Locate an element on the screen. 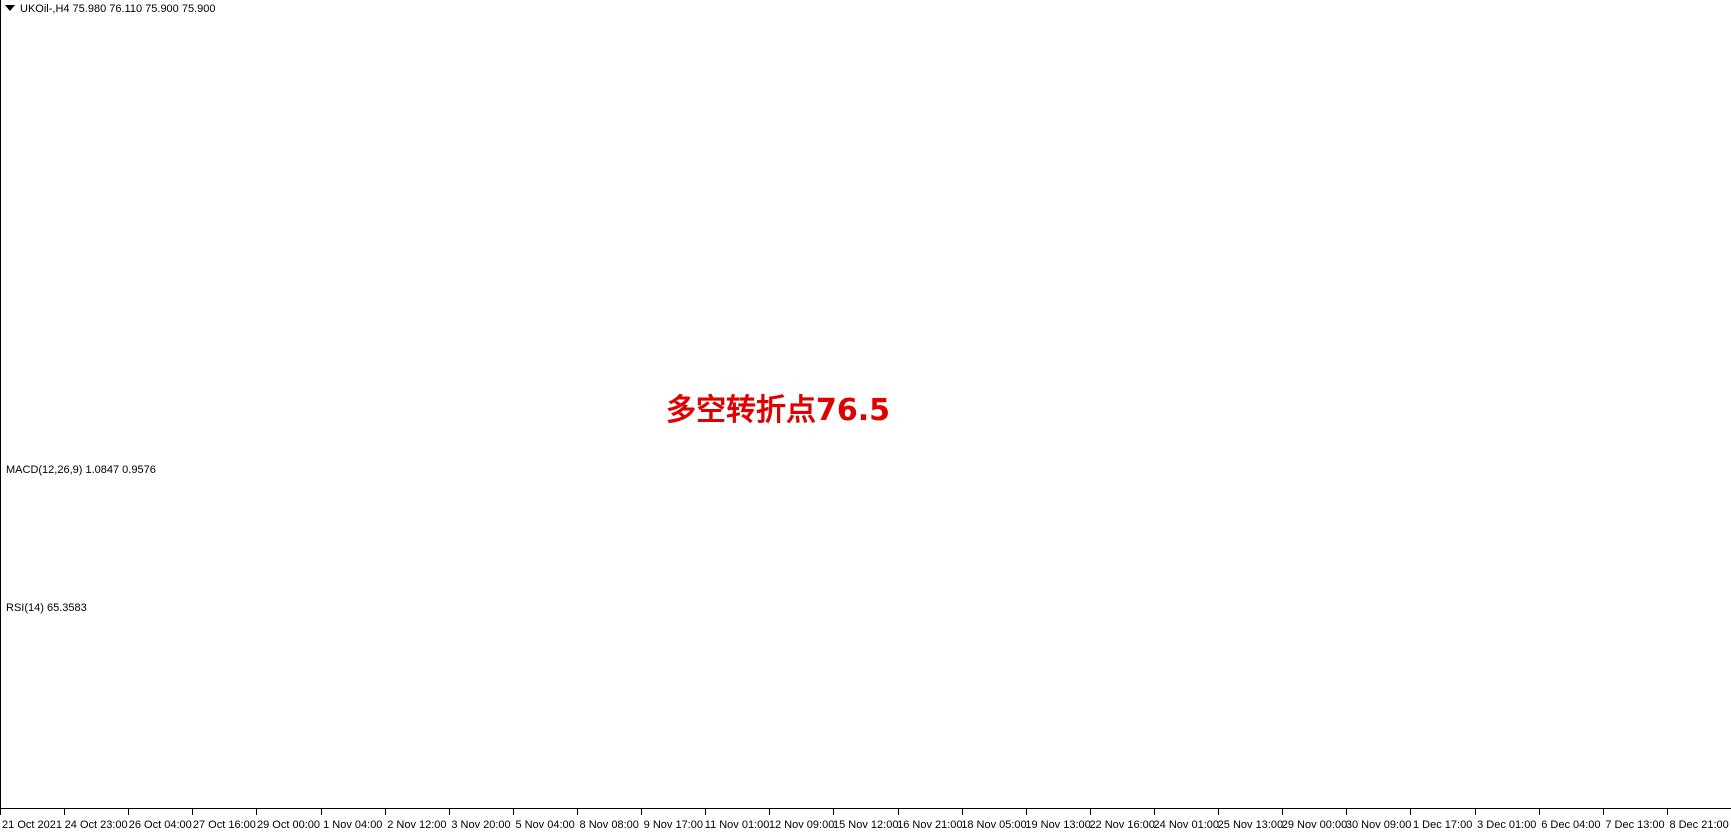 This screenshot has width=1731, height=836. time-axis-label: 9 Nov 17:00 is located at coordinates (673, 825).